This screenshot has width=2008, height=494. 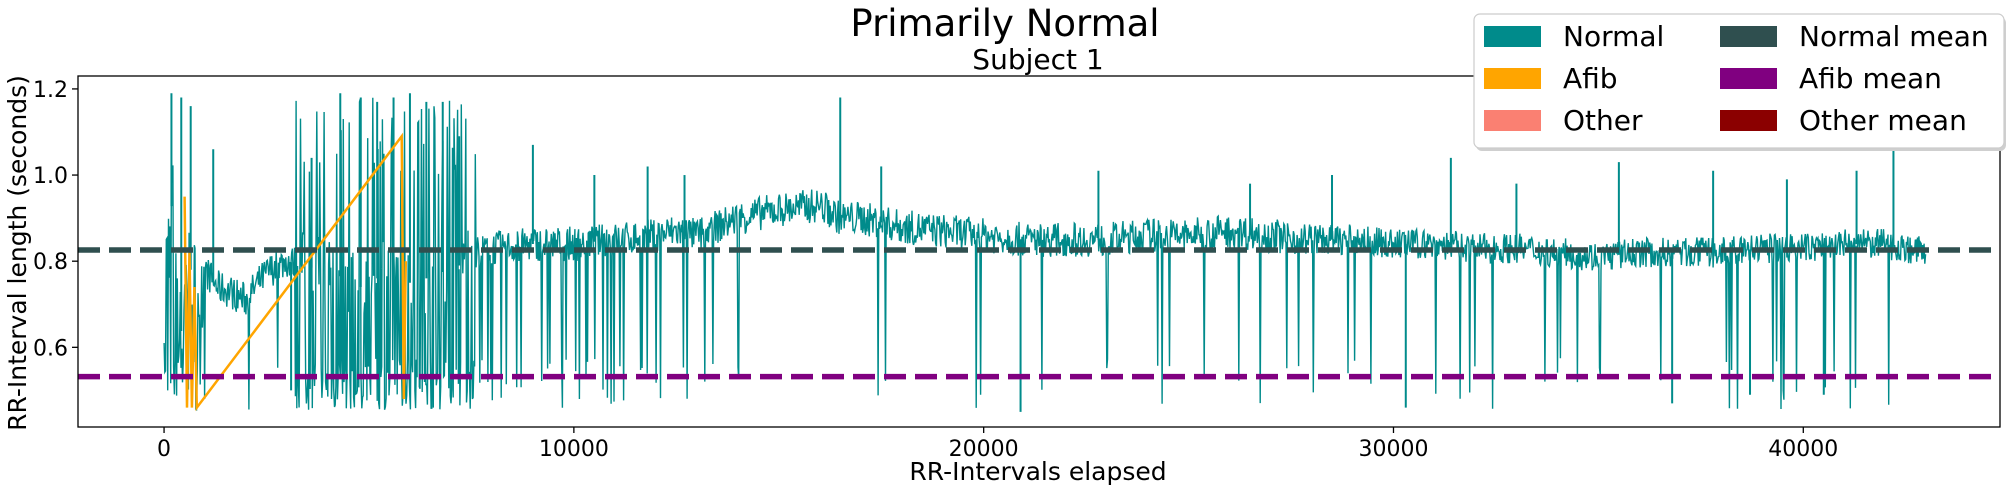 What do you see at coordinates (1004, 23) in the screenshot?
I see `chart-title: Primarily Normal` at bounding box center [1004, 23].